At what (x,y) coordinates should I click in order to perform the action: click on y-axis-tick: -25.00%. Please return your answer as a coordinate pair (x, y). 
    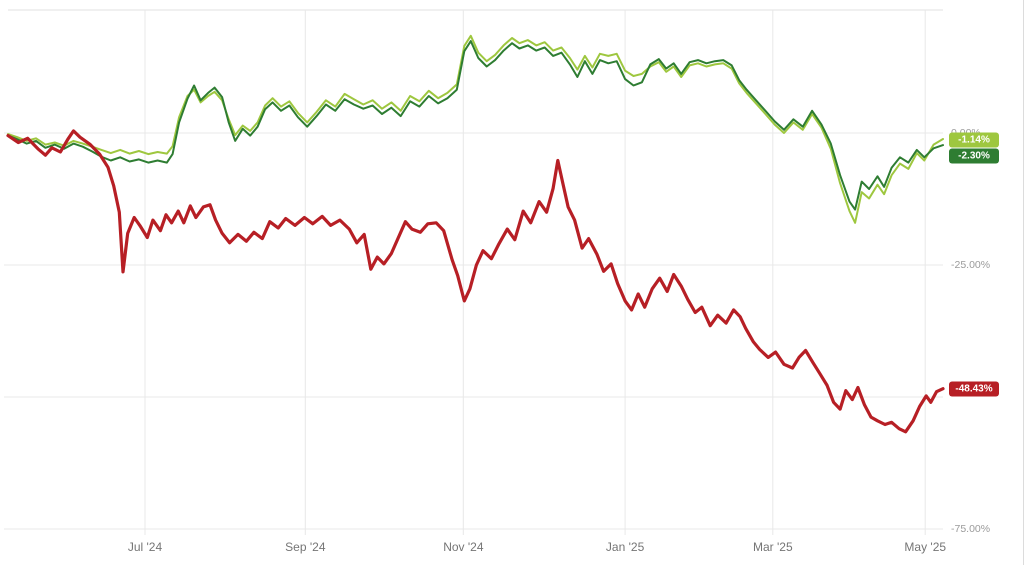
    Looking at the image, I should click on (971, 265).